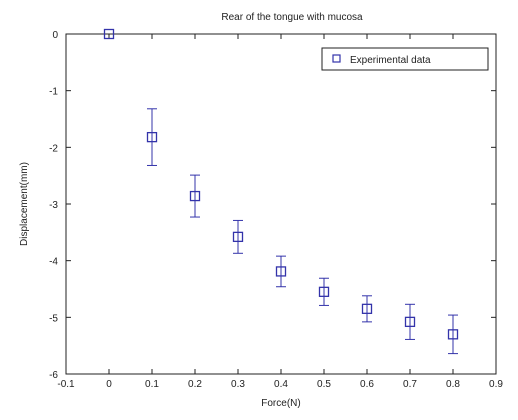 The height and width of the screenshot is (420, 518). What do you see at coordinates (367, 384) in the screenshot?
I see `x-tick-label: 0.6` at bounding box center [367, 384].